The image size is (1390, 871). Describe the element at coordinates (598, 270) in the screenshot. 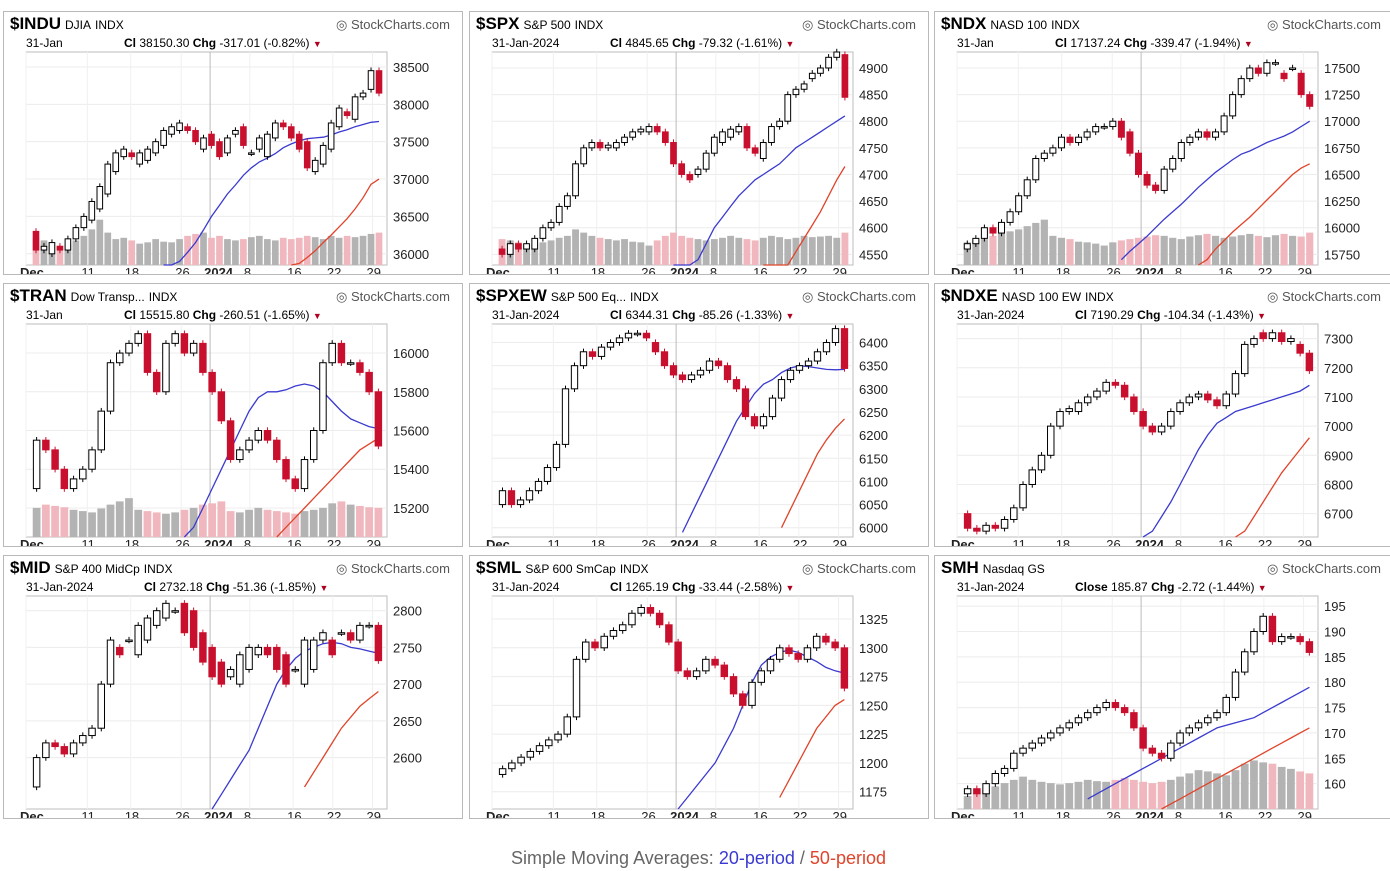

I see `x-tick-label: 18` at that location.